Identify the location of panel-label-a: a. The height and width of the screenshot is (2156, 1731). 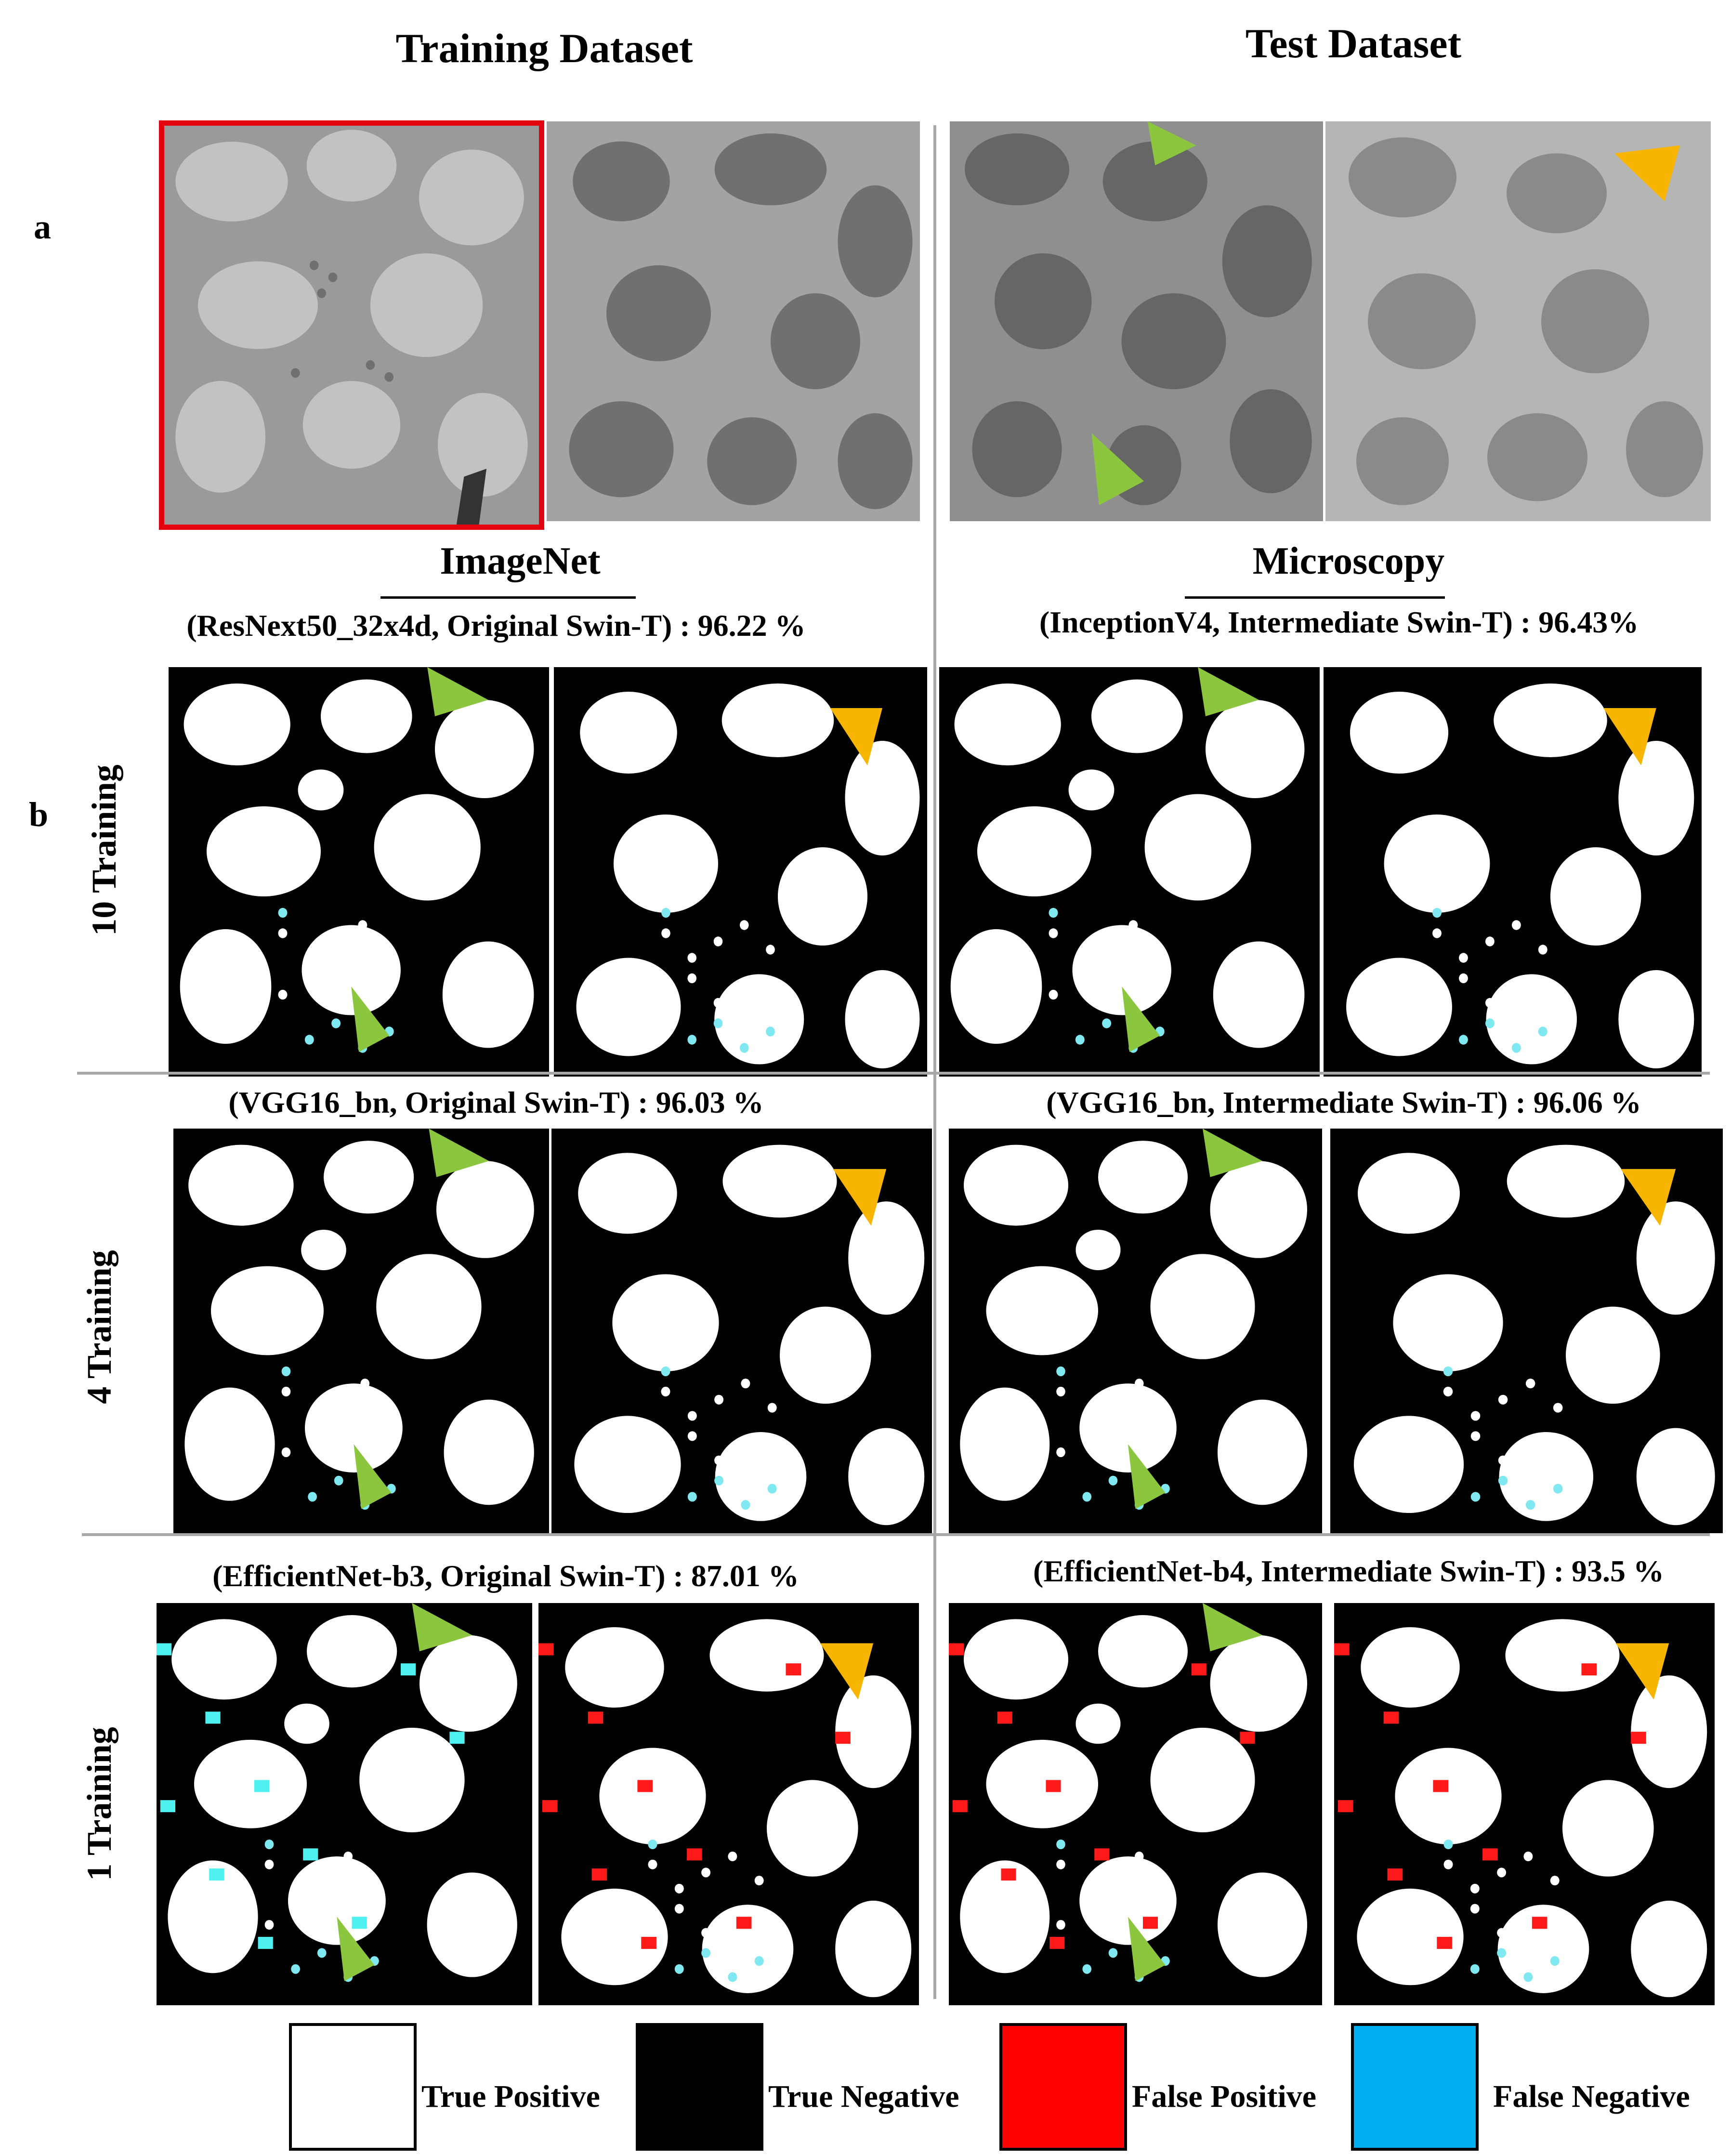
(42, 227).